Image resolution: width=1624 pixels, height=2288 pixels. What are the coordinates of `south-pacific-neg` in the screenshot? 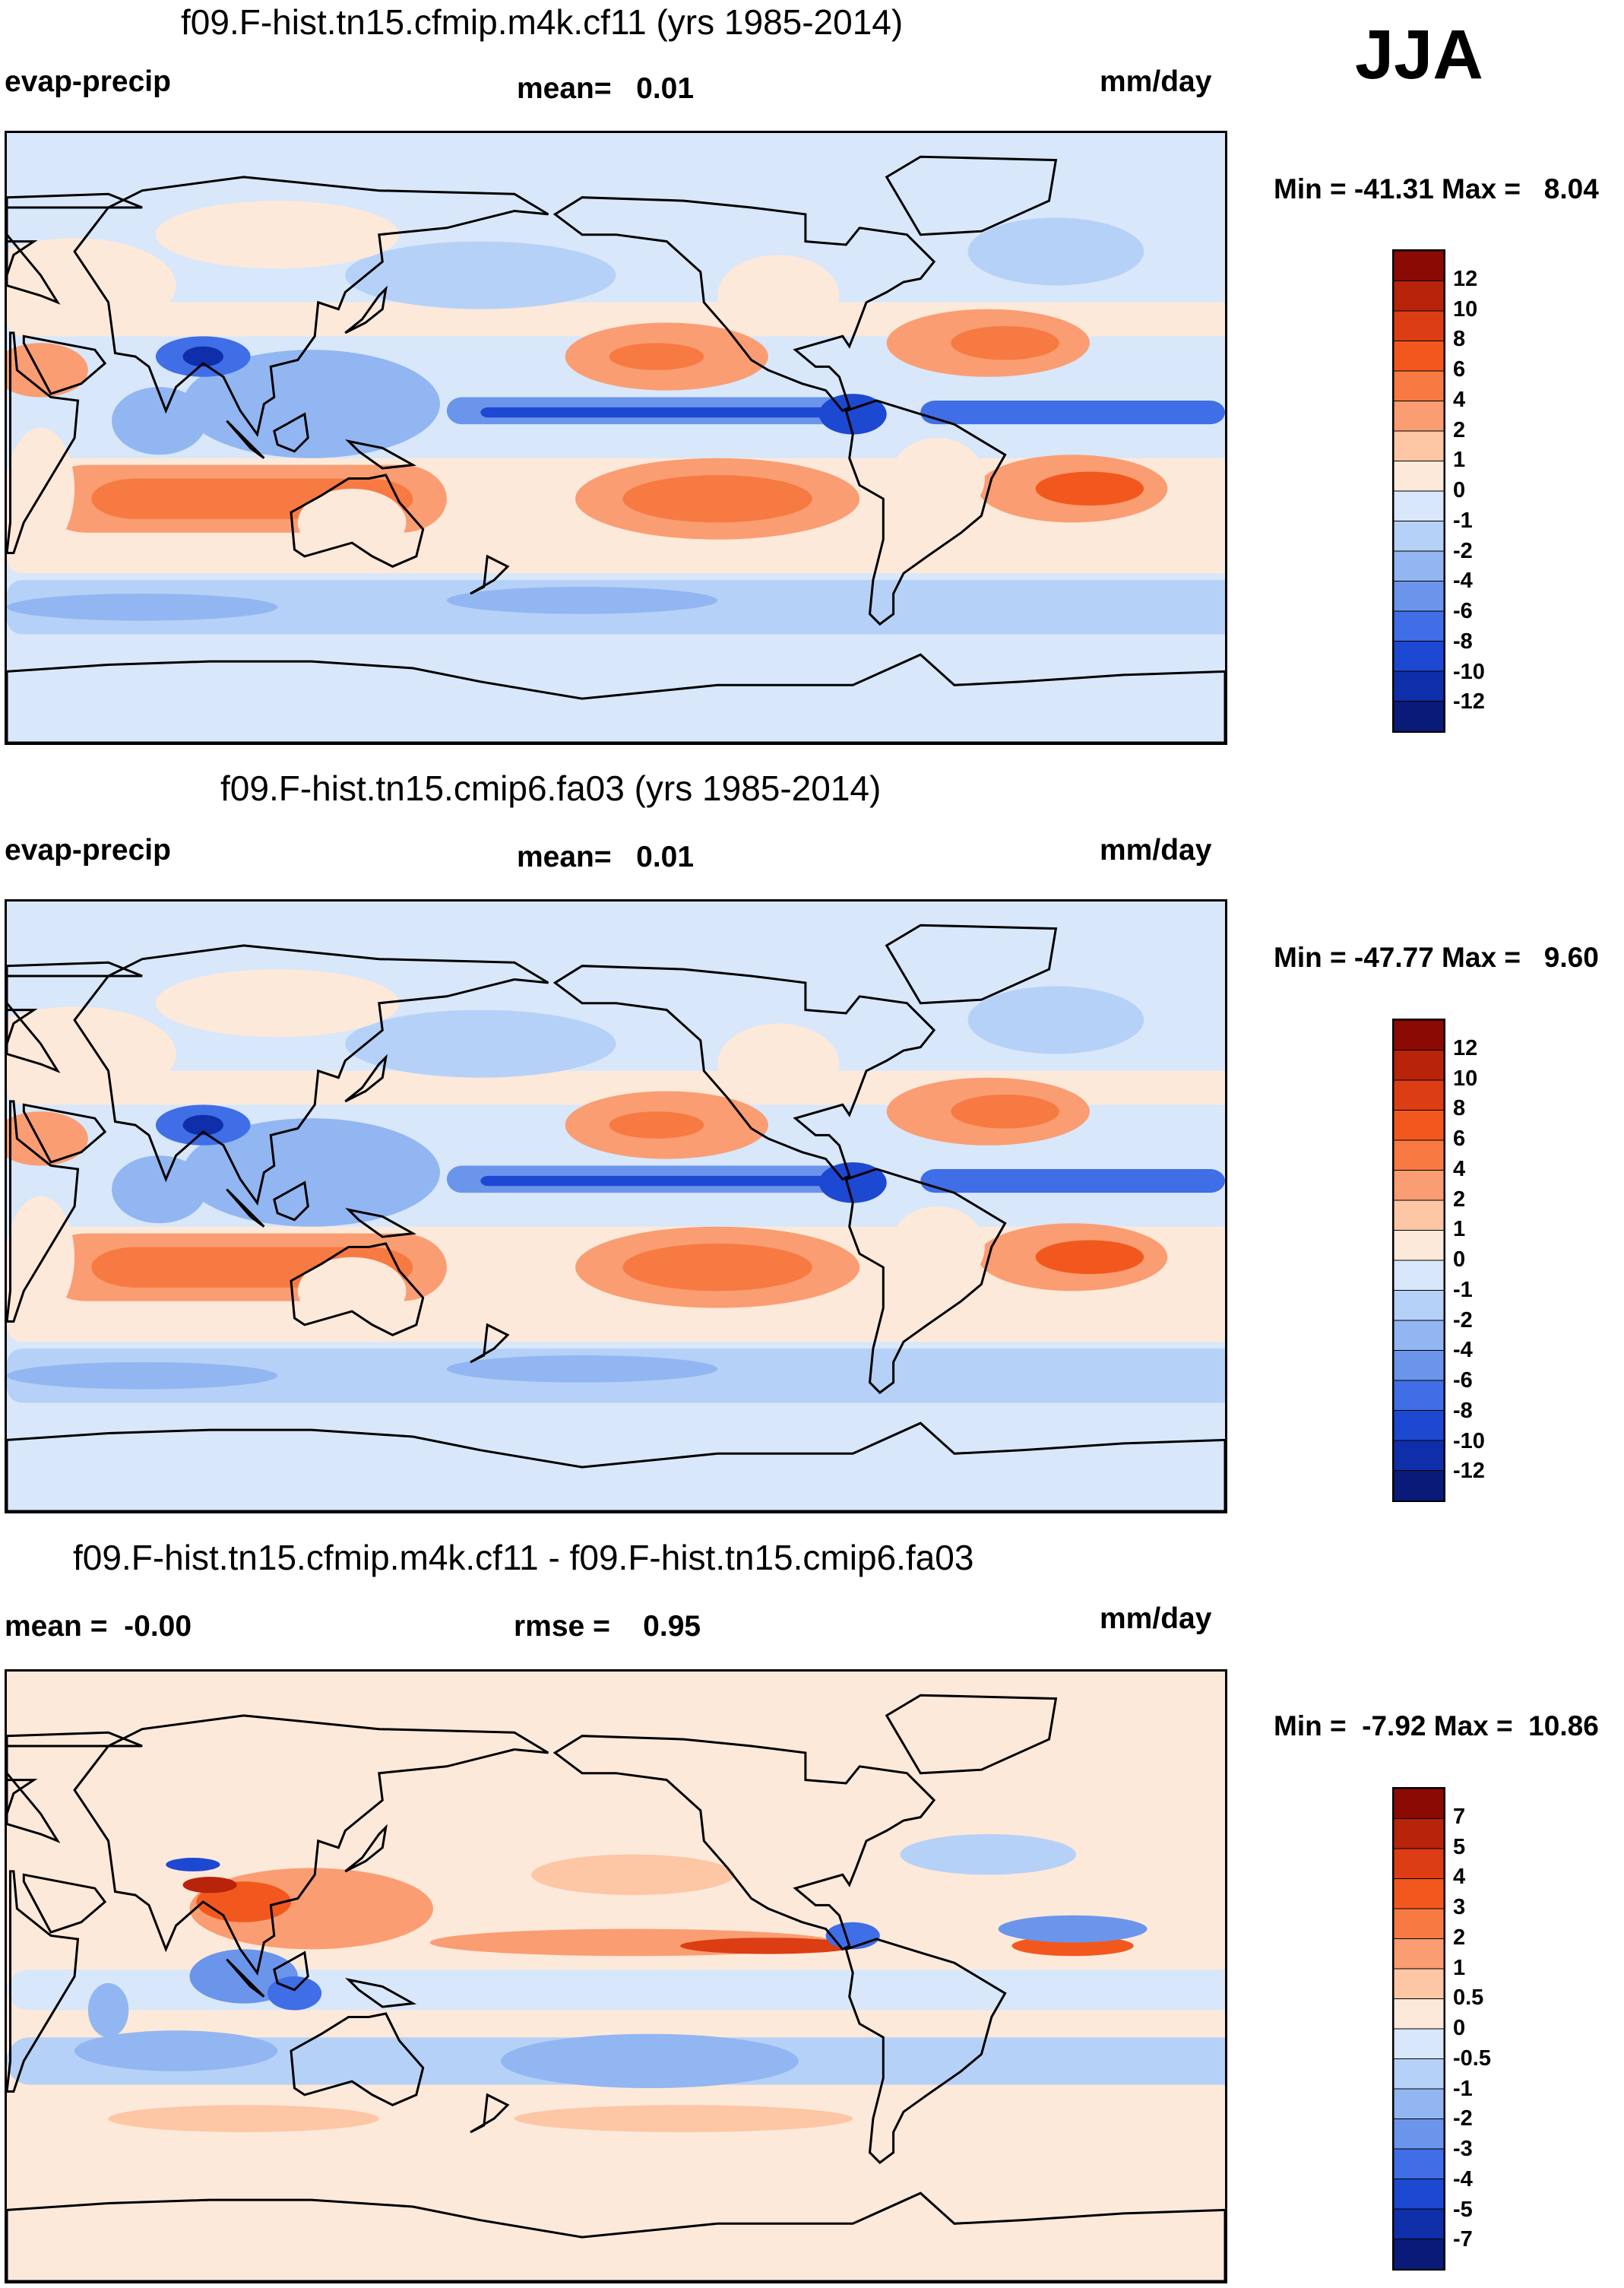 It's located at (650, 2061).